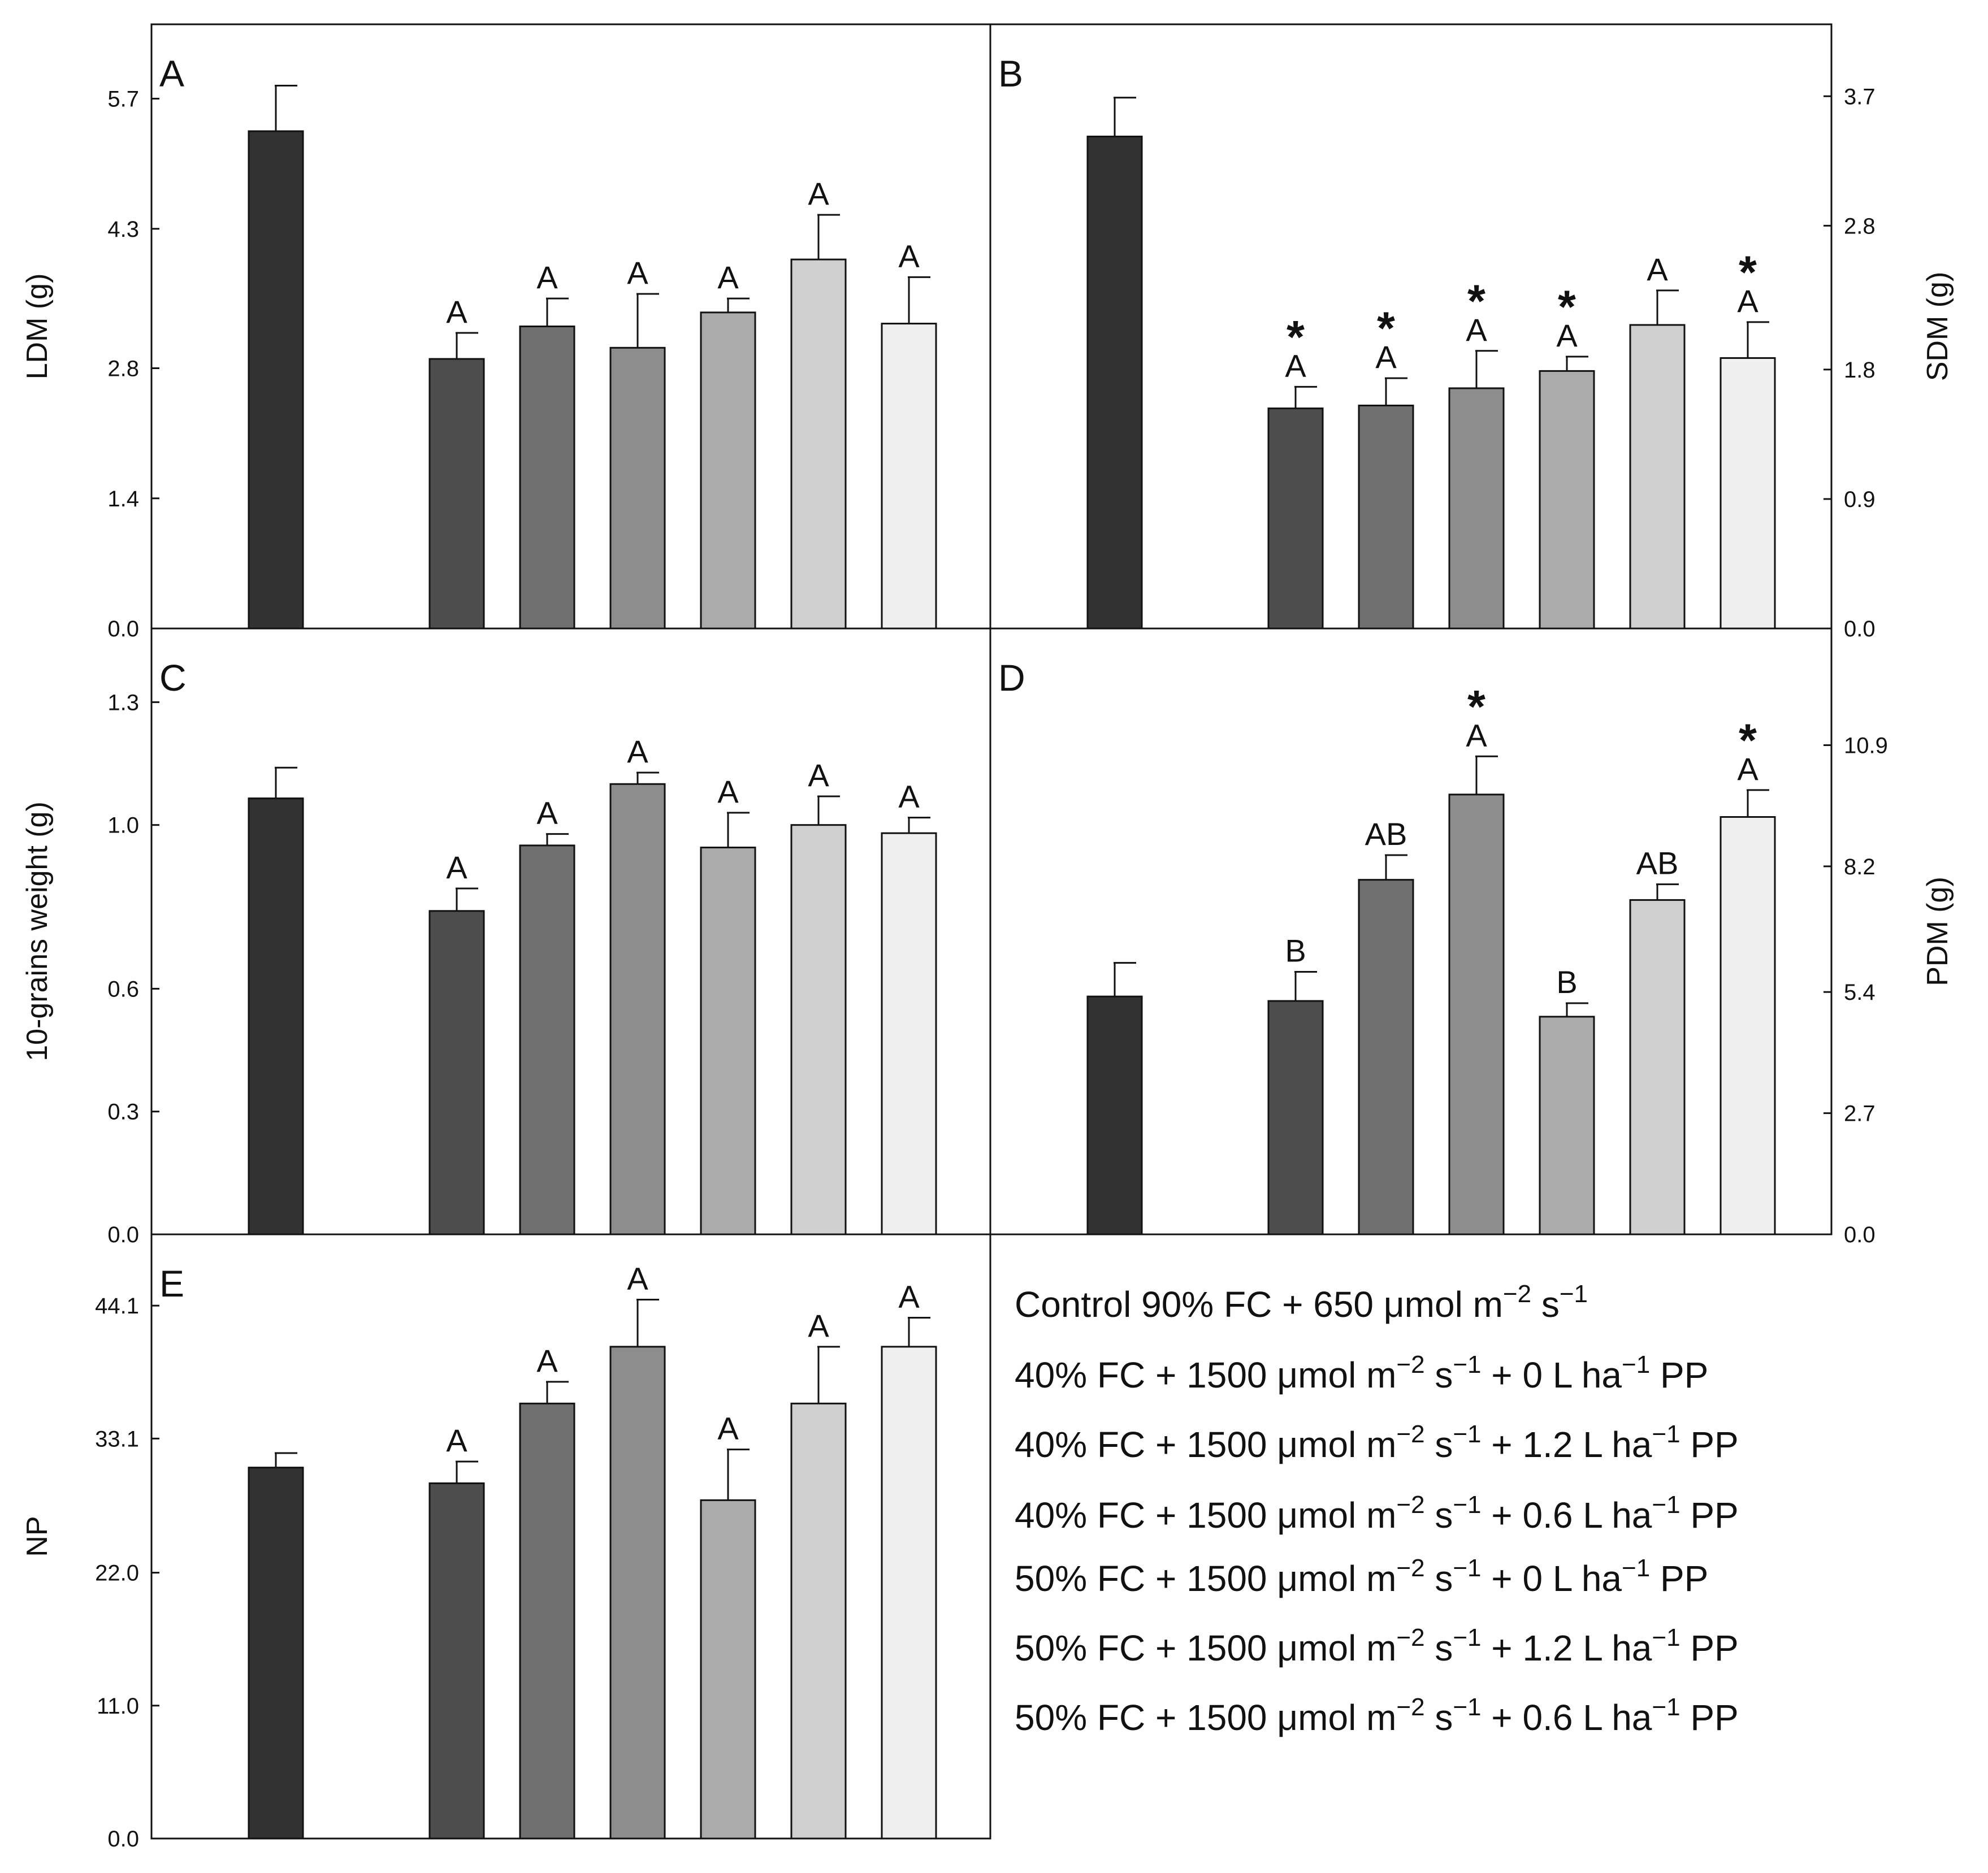  I want to click on y-tick-label: 5.4, so click(1860, 992).